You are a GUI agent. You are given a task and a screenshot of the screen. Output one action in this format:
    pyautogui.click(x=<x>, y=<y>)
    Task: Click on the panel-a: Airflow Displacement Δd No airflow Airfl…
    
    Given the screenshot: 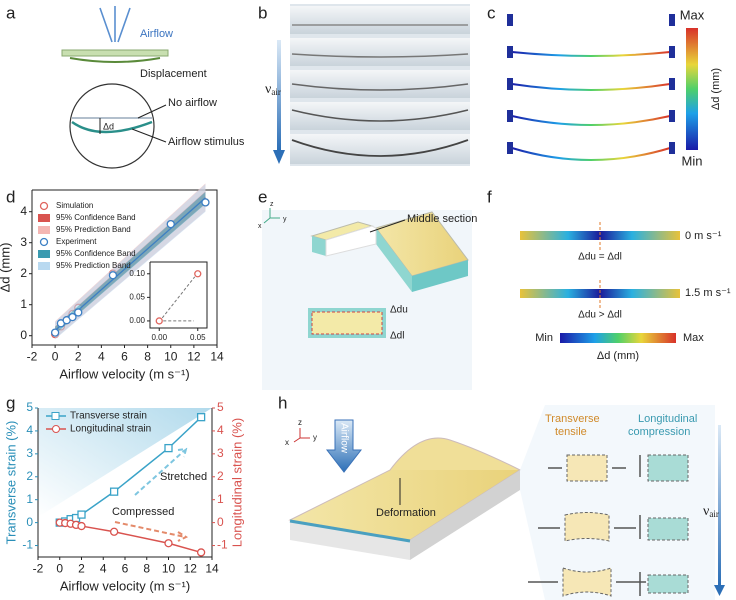 What is the action you would take?
    pyautogui.click(x=153, y=87)
    